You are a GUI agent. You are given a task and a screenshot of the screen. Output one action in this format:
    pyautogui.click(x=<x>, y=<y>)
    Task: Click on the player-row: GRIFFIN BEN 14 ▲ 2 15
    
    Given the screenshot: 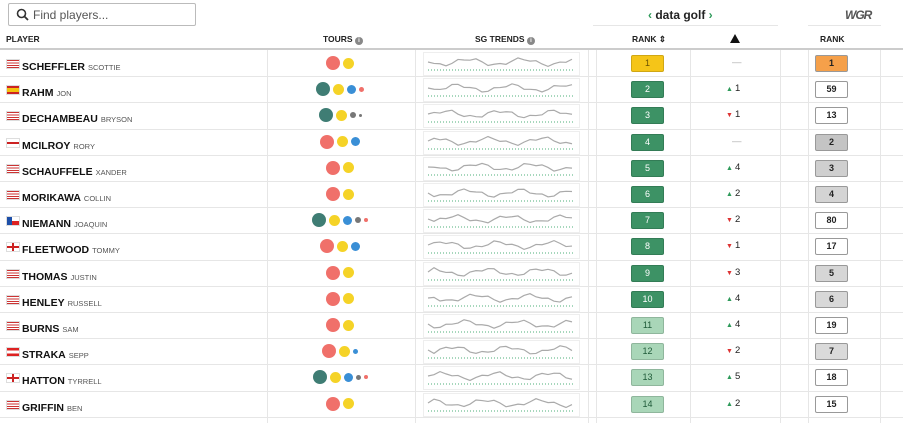 What is the action you would take?
    pyautogui.click(x=451, y=404)
    